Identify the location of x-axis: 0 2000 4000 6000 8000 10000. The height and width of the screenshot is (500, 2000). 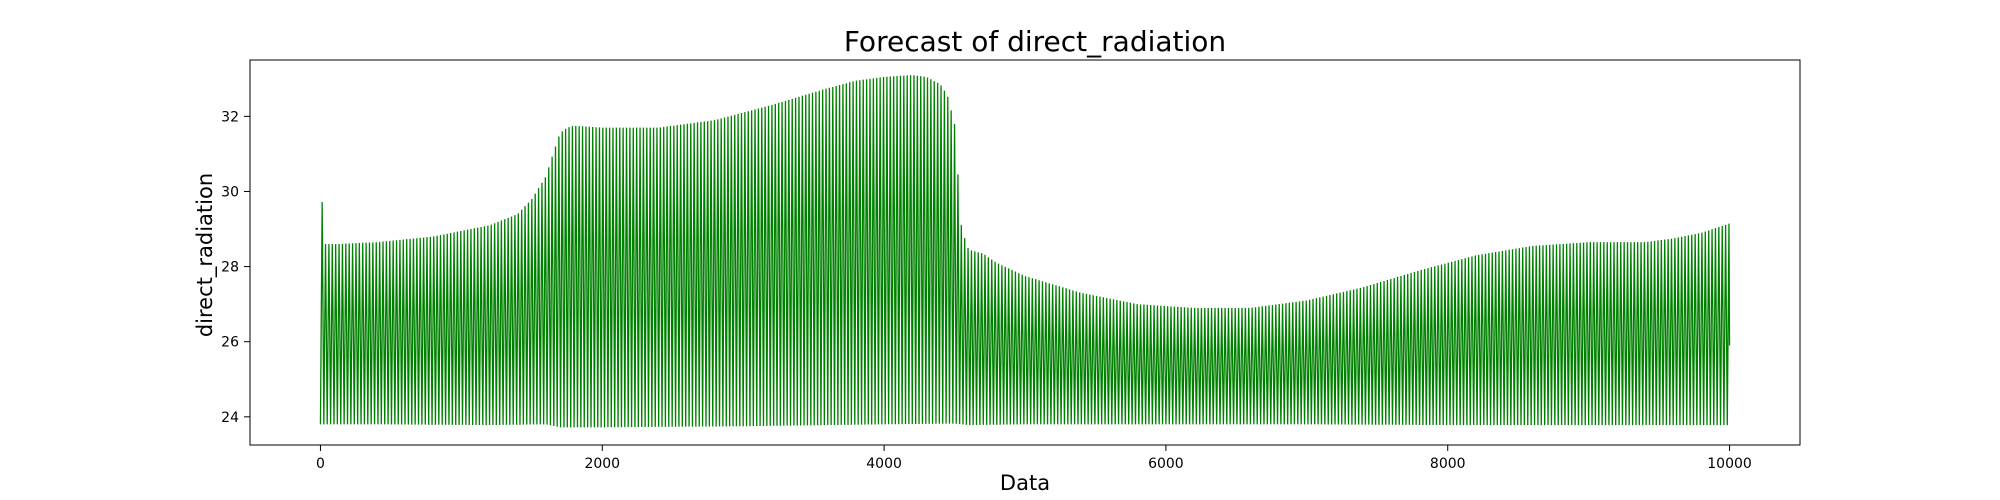
(1034, 458).